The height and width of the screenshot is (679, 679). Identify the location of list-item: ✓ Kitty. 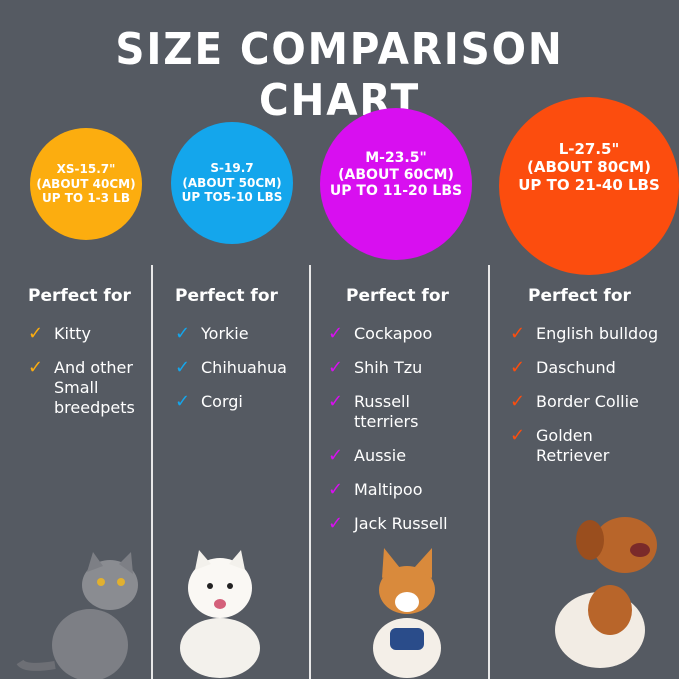
(88, 334).